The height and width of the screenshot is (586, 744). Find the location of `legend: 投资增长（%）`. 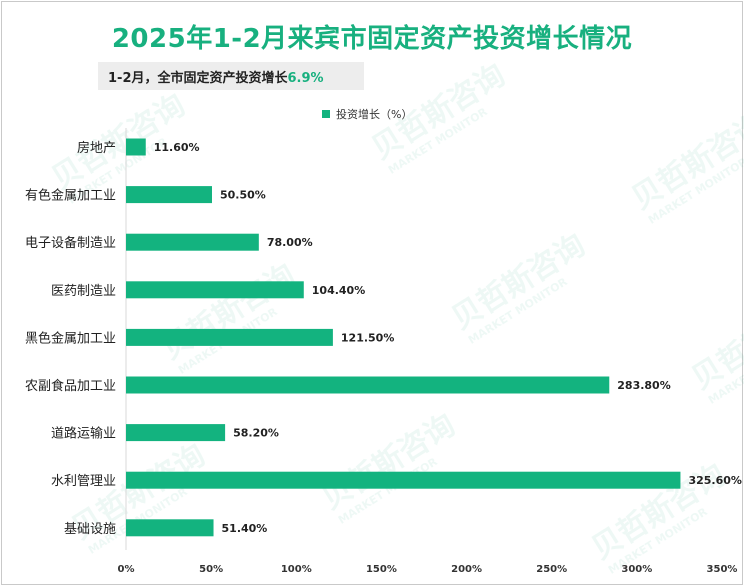

legend: 投资增长（%） is located at coordinates (367, 114).